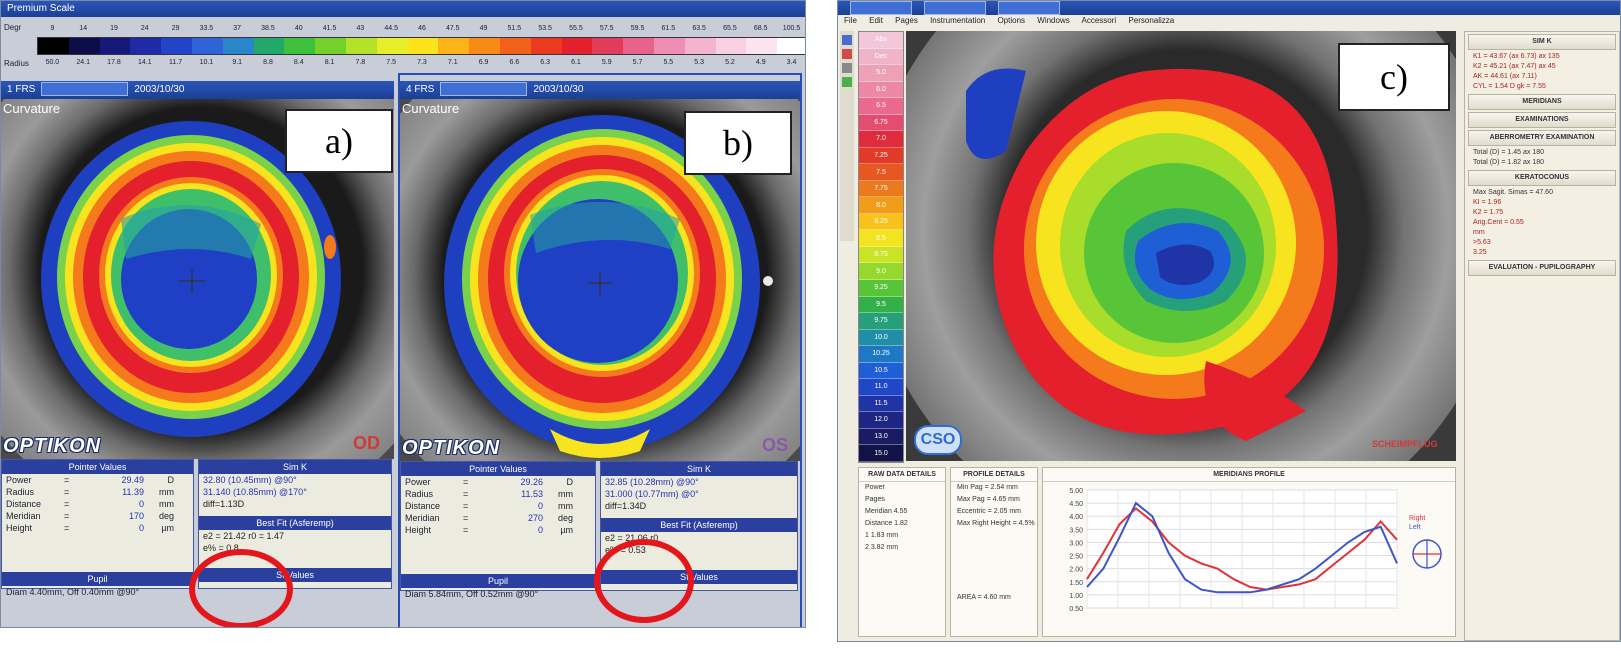 This screenshot has height=662, width=1621. Describe the element at coordinates (1249, 475) in the screenshot. I see `meridians-profile-title: MERIDIANS PROFILE` at that location.